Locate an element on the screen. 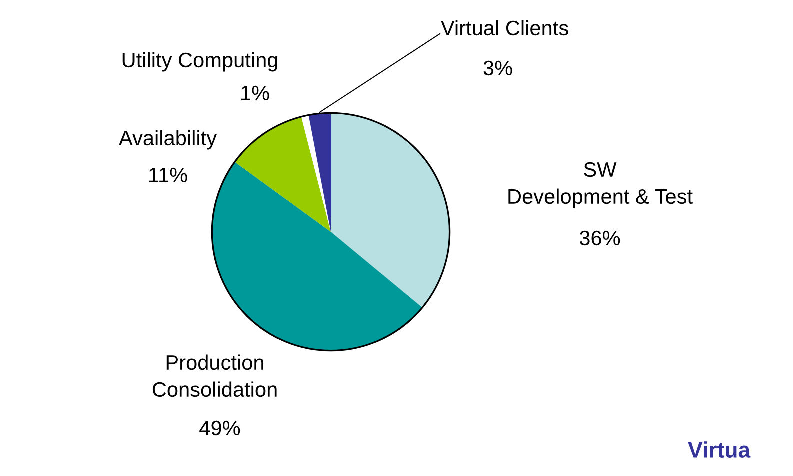 This screenshot has height=476, width=793. data-label: 36% is located at coordinates (600, 238).